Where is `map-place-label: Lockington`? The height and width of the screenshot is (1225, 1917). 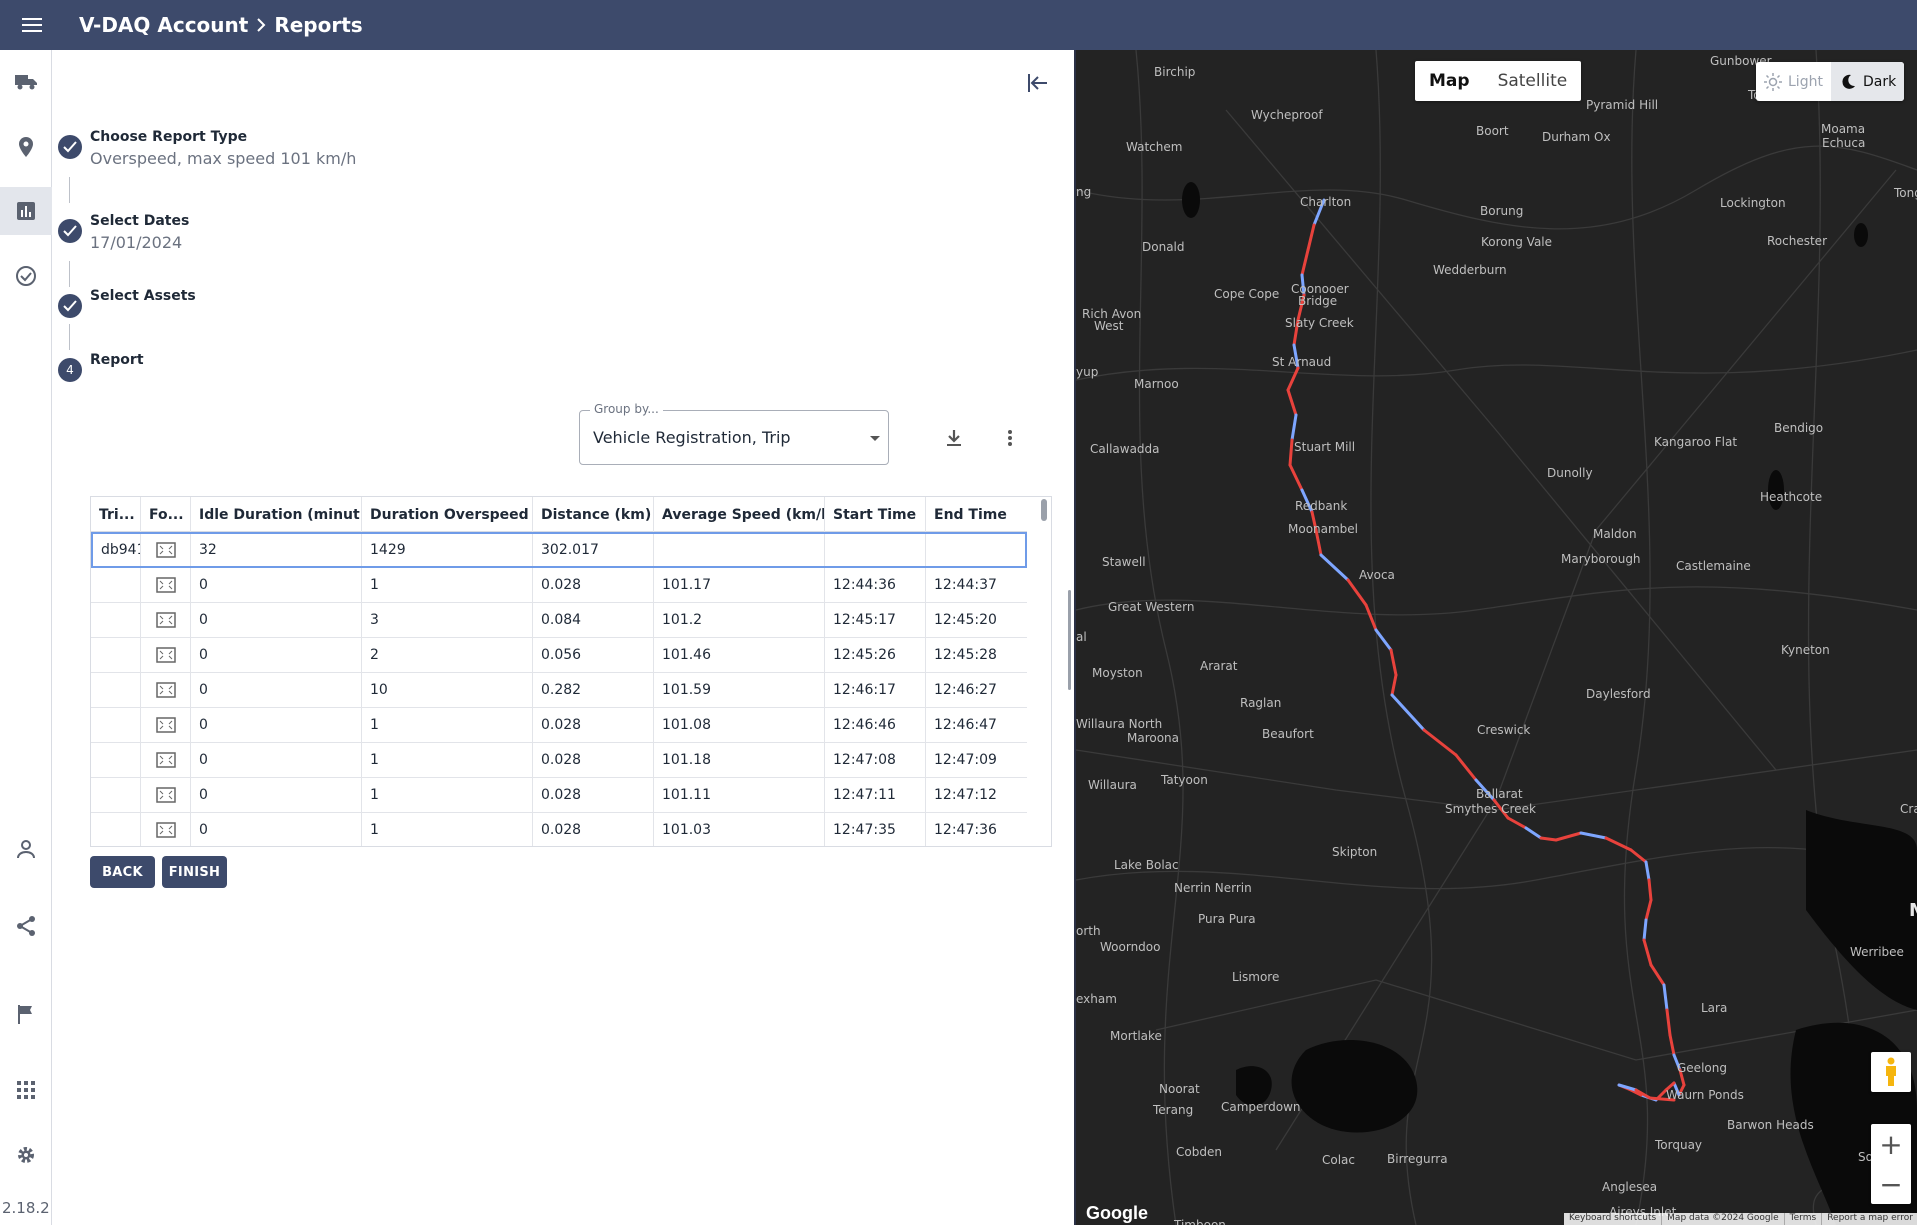
map-place-label: Lockington is located at coordinates (1753, 203).